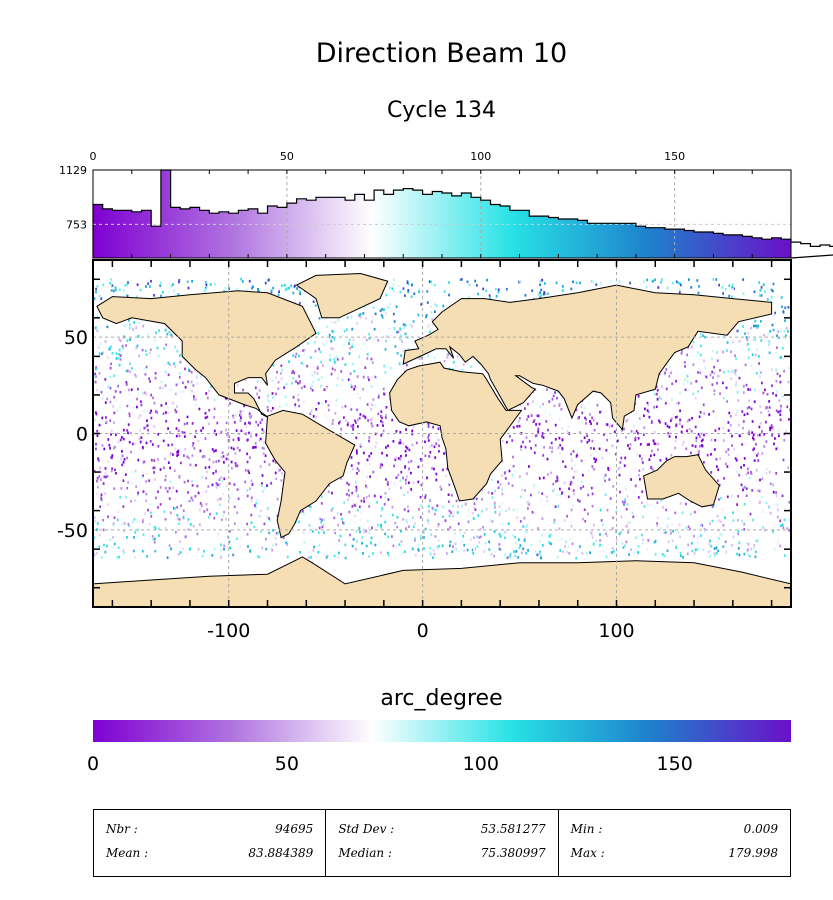  I want to click on max-value: 179.998, so click(753, 853).